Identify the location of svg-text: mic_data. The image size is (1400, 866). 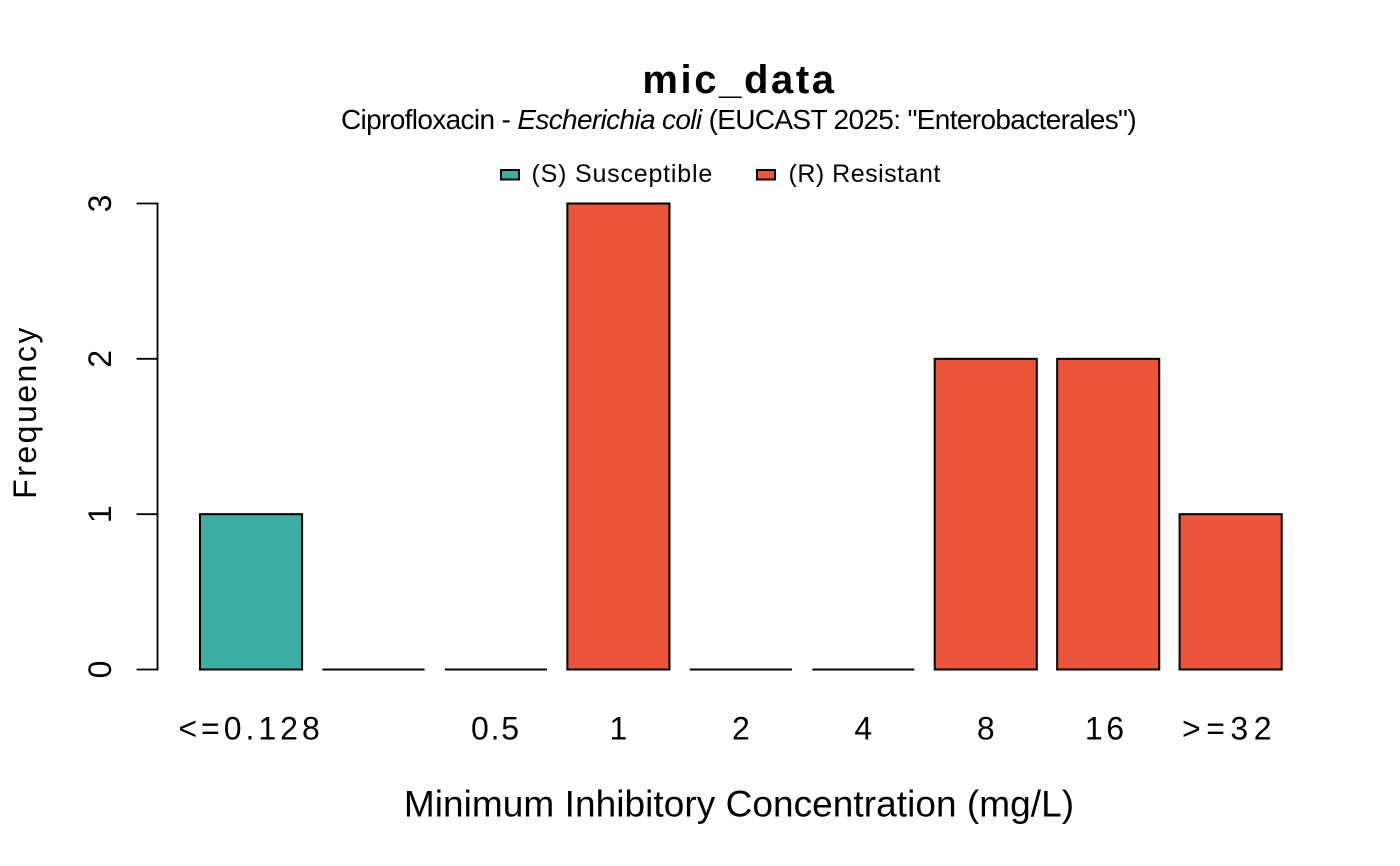
(739, 80).